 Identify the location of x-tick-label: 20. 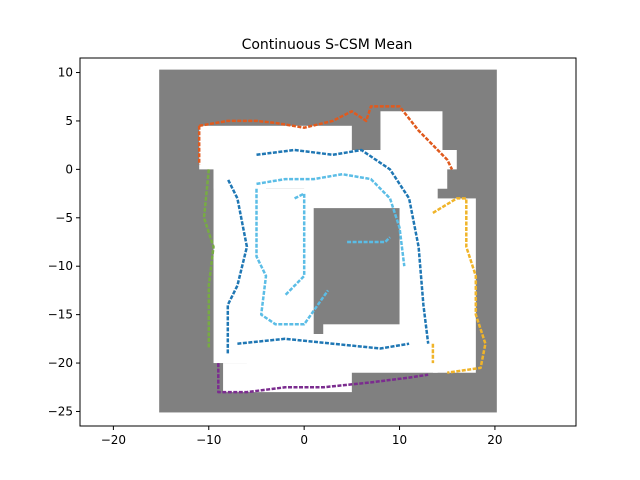
(494, 440).